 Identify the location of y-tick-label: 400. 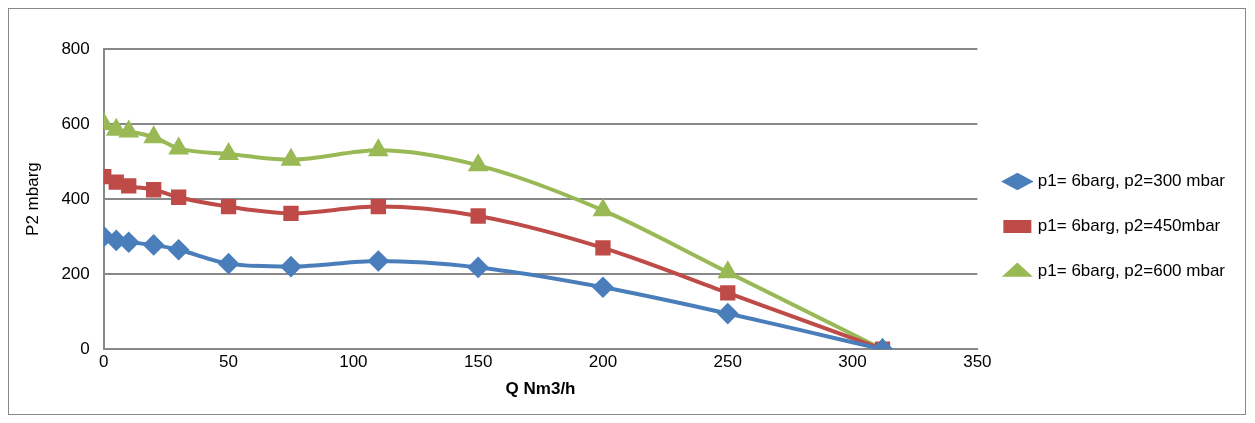
(75, 198).